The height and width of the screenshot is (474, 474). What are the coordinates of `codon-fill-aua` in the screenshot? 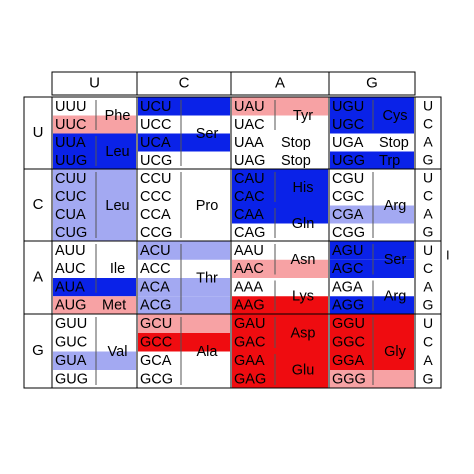 It's located at (94, 287).